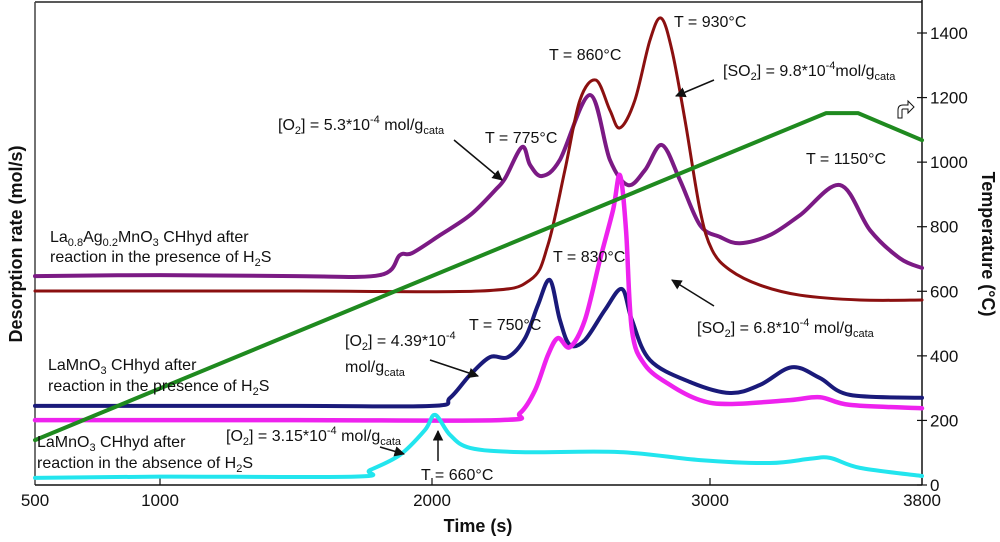 Image resolution: width=1000 pixels, height=542 pixels. What do you see at coordinates (16, 243) in the screenshot?
I see `y-left-axis-title: Desorption rate (mol/s)` at bounding box center [16, 243].